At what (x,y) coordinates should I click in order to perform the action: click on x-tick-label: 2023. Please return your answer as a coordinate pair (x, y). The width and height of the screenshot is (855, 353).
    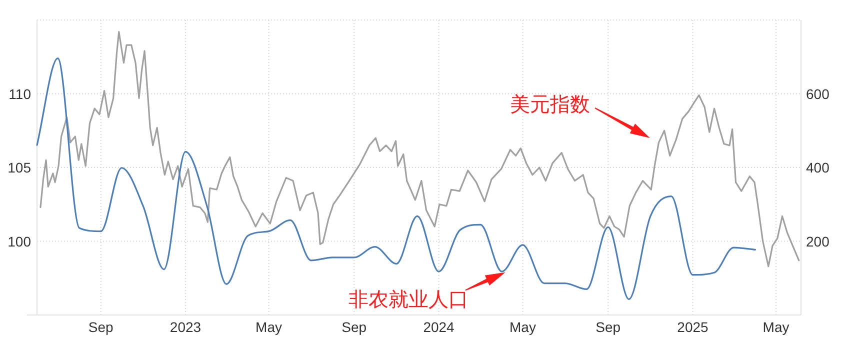
    Looking at the image, I should click on (186, 327).